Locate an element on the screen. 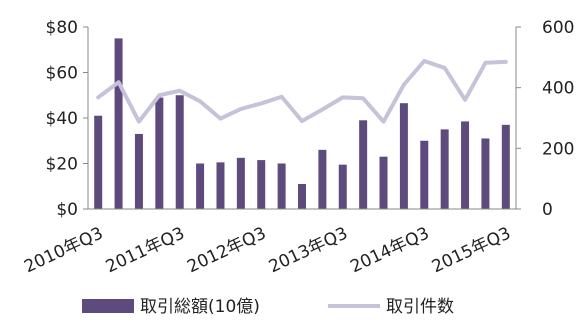  line-series is located at coordinates (302, 91).